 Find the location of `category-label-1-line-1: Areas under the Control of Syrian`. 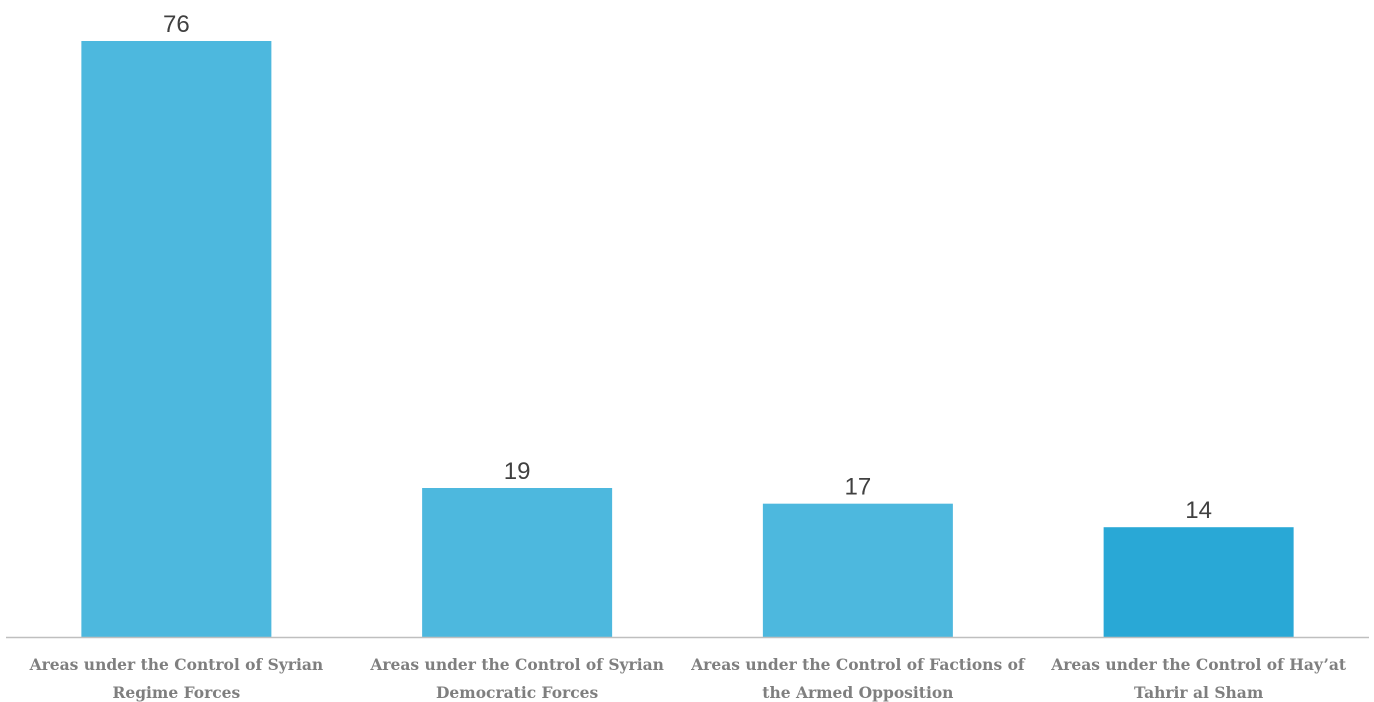

category-label-1-line-1: Areas under the Control of Syrian is located at coordinates (176, 664).